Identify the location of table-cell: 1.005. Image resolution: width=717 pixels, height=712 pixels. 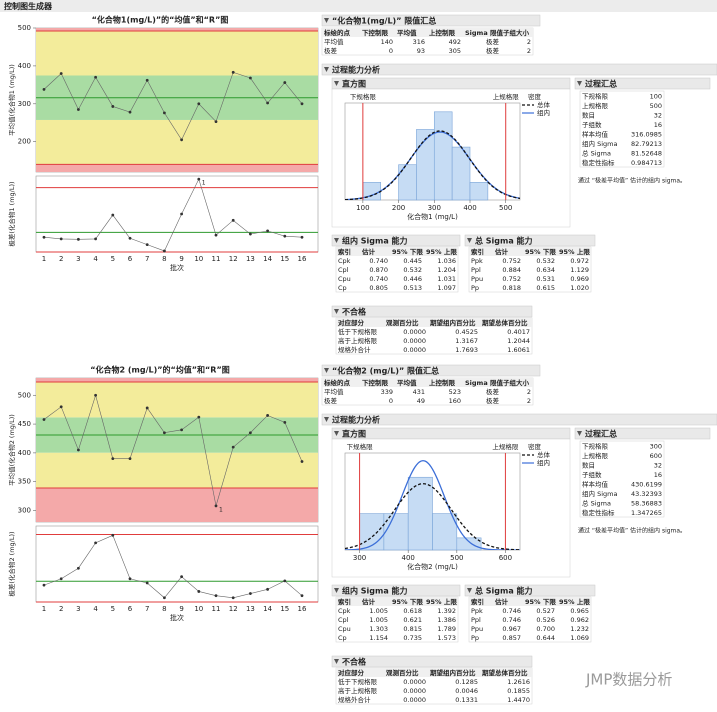
(378, 620).